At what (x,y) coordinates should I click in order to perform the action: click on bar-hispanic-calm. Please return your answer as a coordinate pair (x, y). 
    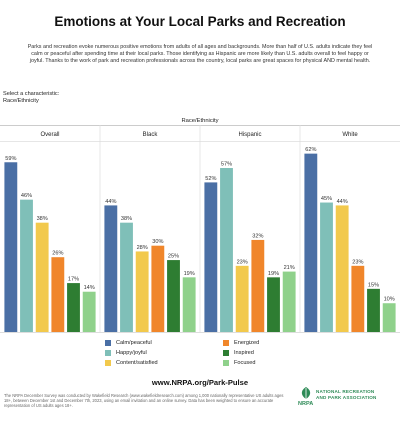
    Looking at the image, I should click on (211, 257).